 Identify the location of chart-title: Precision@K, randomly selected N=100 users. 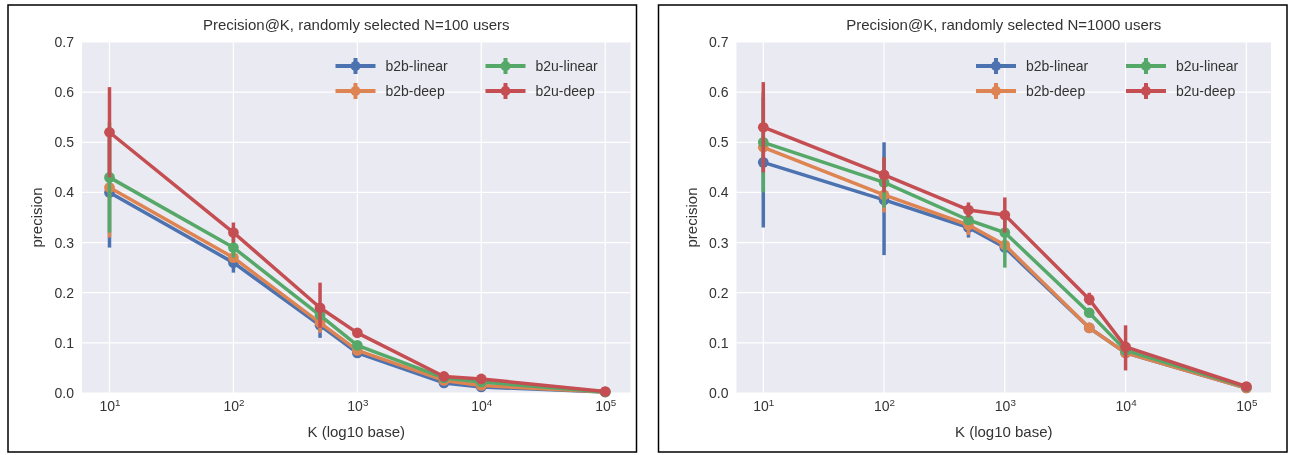
(356, 24).